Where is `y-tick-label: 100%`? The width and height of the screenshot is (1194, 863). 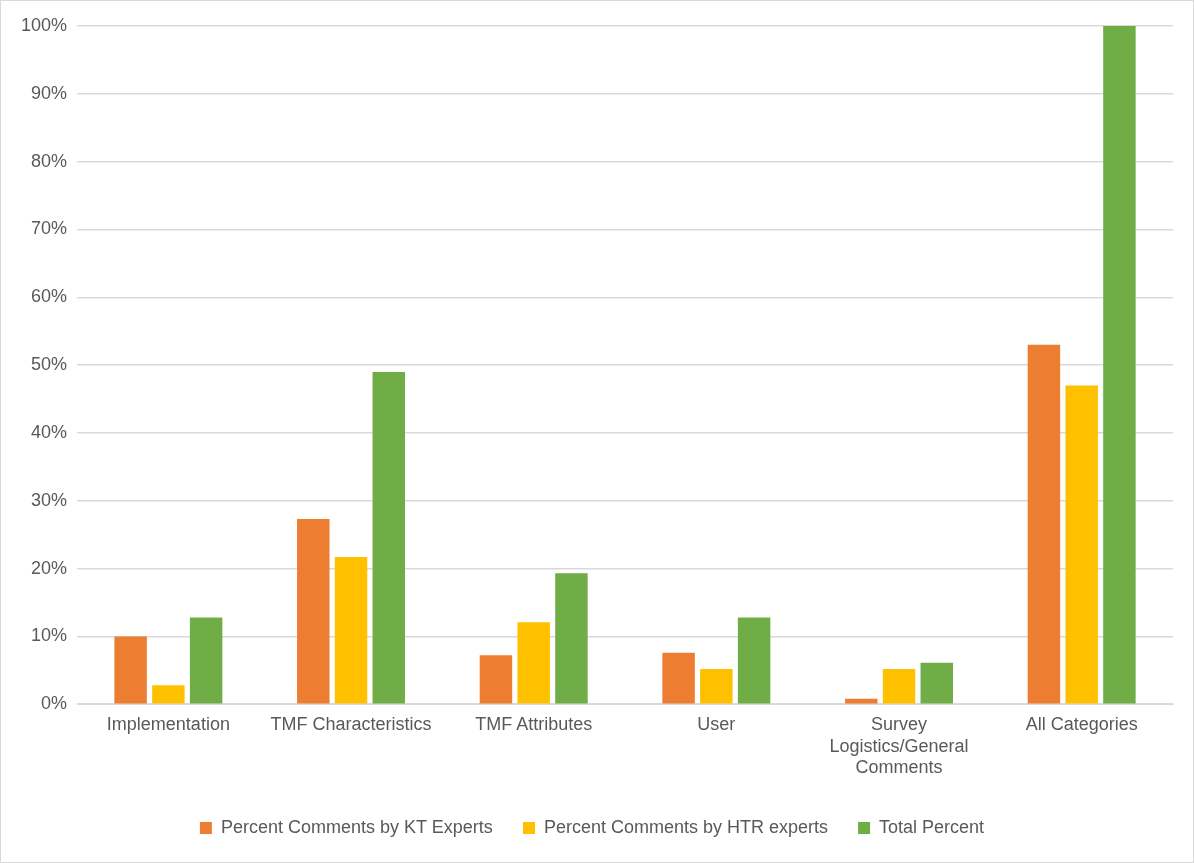 y-tick-label: 100% is located at coordinates (44, 24).